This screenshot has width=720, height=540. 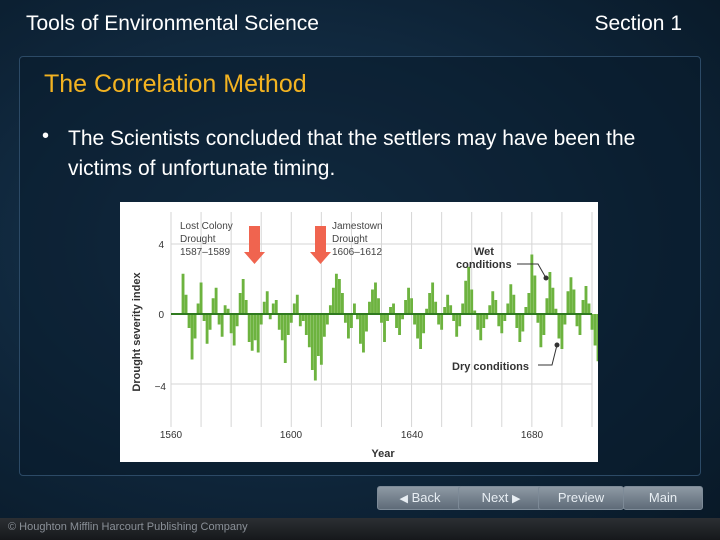 I want to click on preview-button: Preview, so click(x=581, y=498).